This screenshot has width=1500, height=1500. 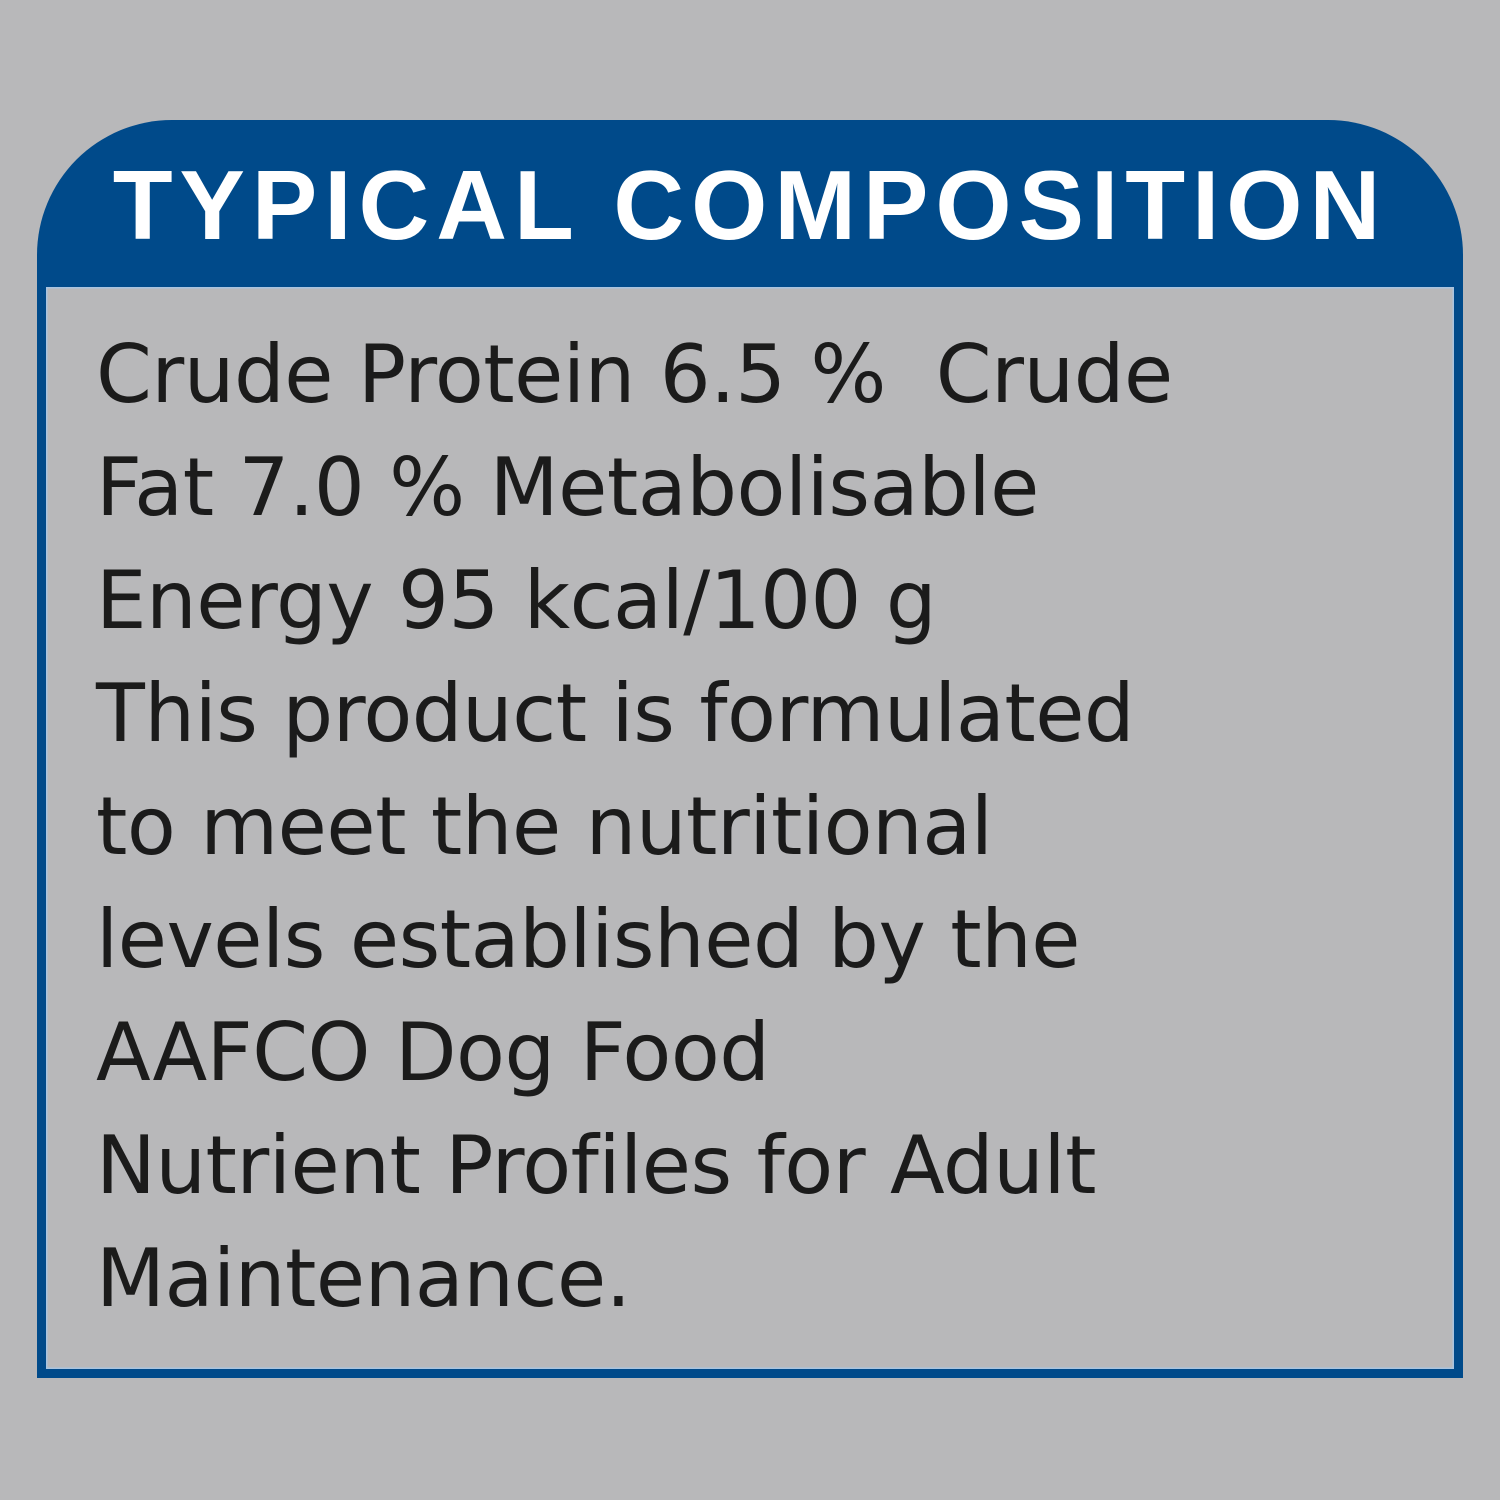 What do you see at coordinates (588, 939) in the screenshot?
I see `composition-line: levels established by the` at bounding box center [588, 939].